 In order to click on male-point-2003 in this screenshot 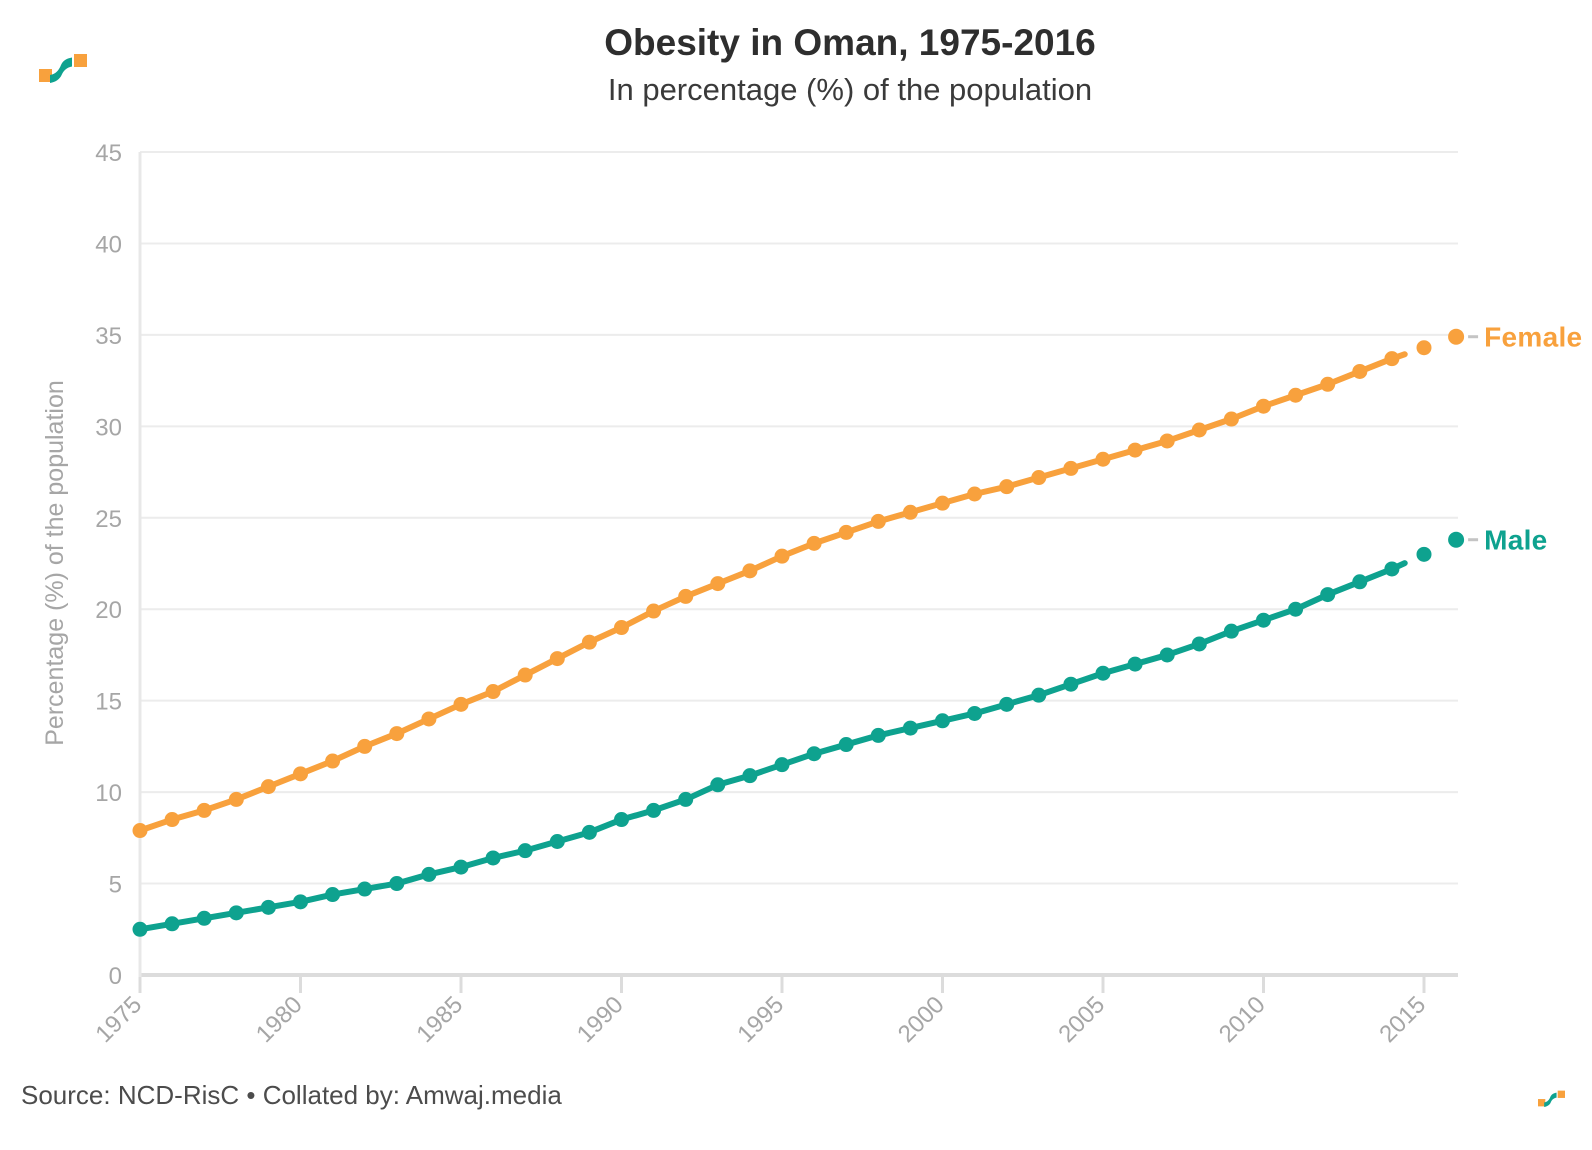, I will do `click(1039, 695)`.